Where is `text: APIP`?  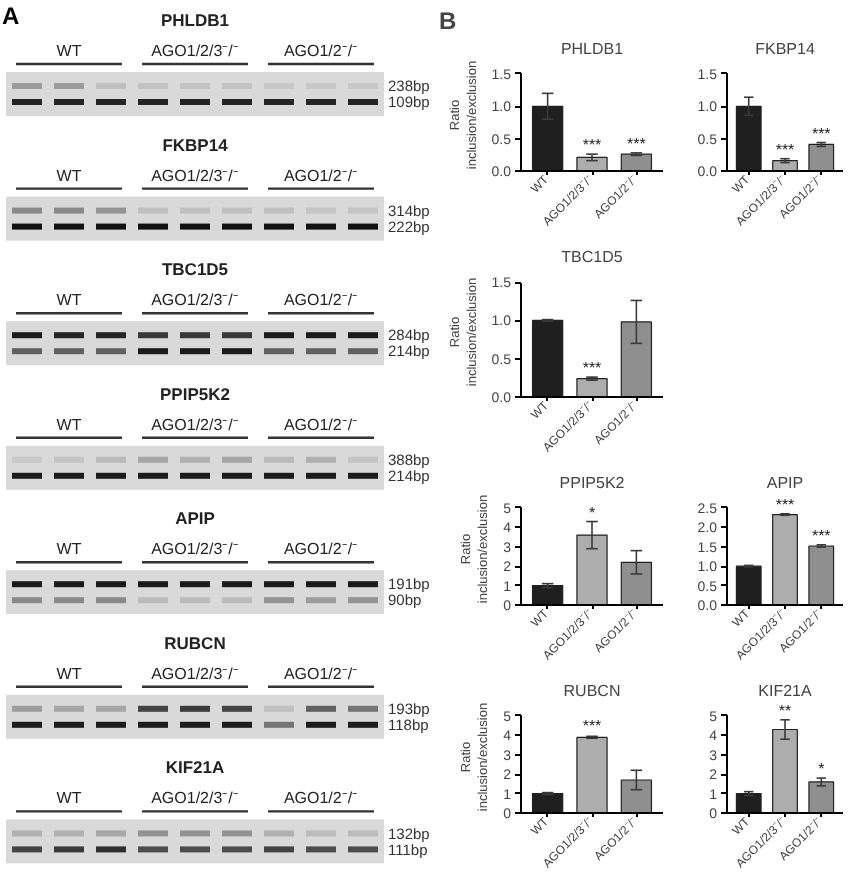
text: APIP is located at coordinates (195, 518).